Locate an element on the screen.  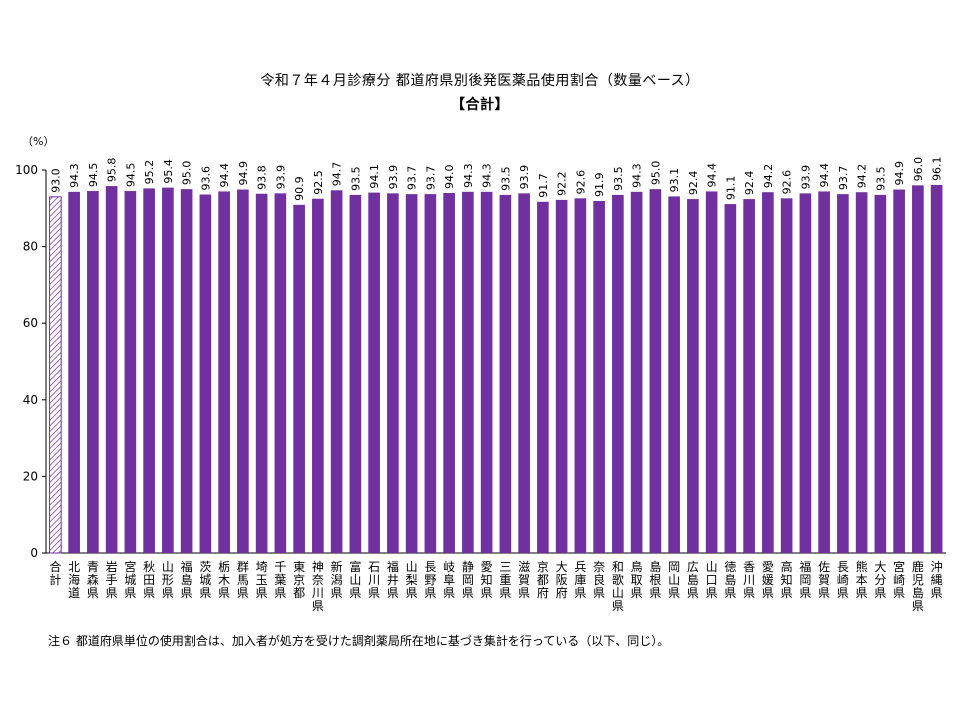
x-tick-label: 大阪府 is located at coordinates (562, 580).